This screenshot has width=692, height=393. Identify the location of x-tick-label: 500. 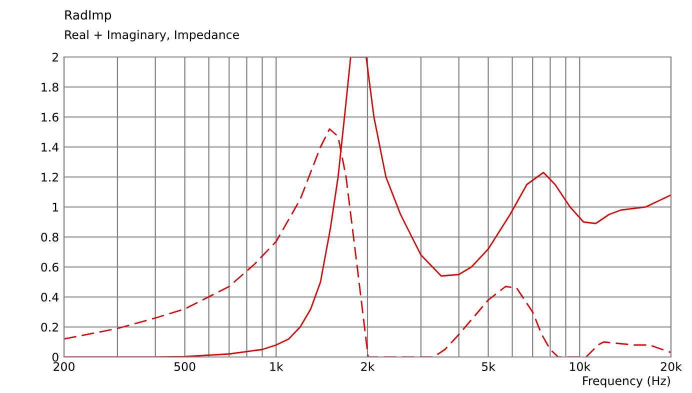
(185, 366).